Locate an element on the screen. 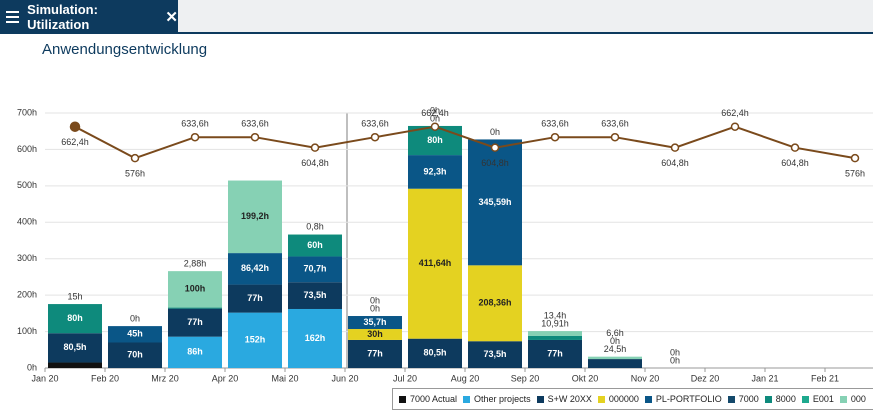 The height and width of the screenshot is (410, 873). bar-value-label: 199,2h is located at coordinates (255, 216).